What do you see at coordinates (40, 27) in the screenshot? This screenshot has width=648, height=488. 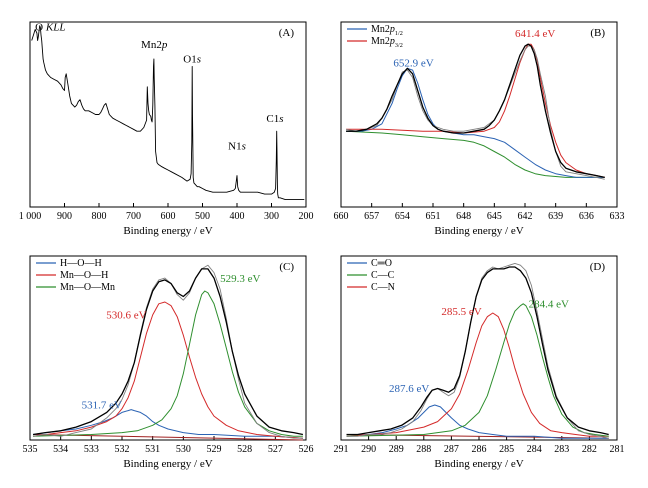 I see `annotation-label-part: O` at bounding box center [40, 27].